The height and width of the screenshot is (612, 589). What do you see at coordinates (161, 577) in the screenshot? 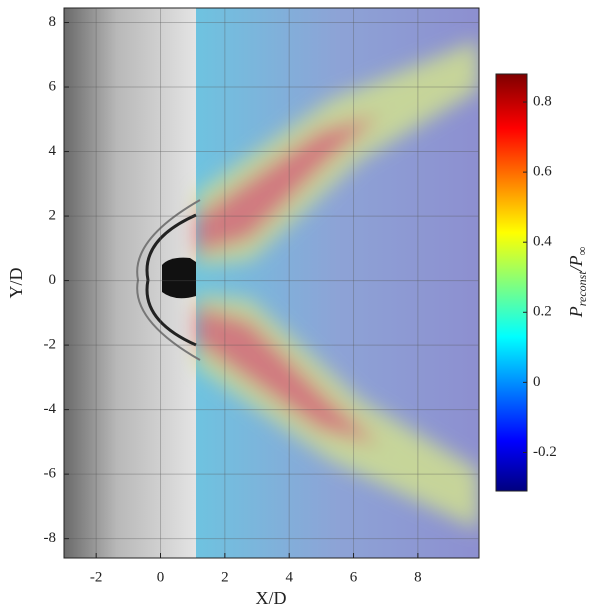
I see `x-tick-label: 0` at bounding box center [161, 577].